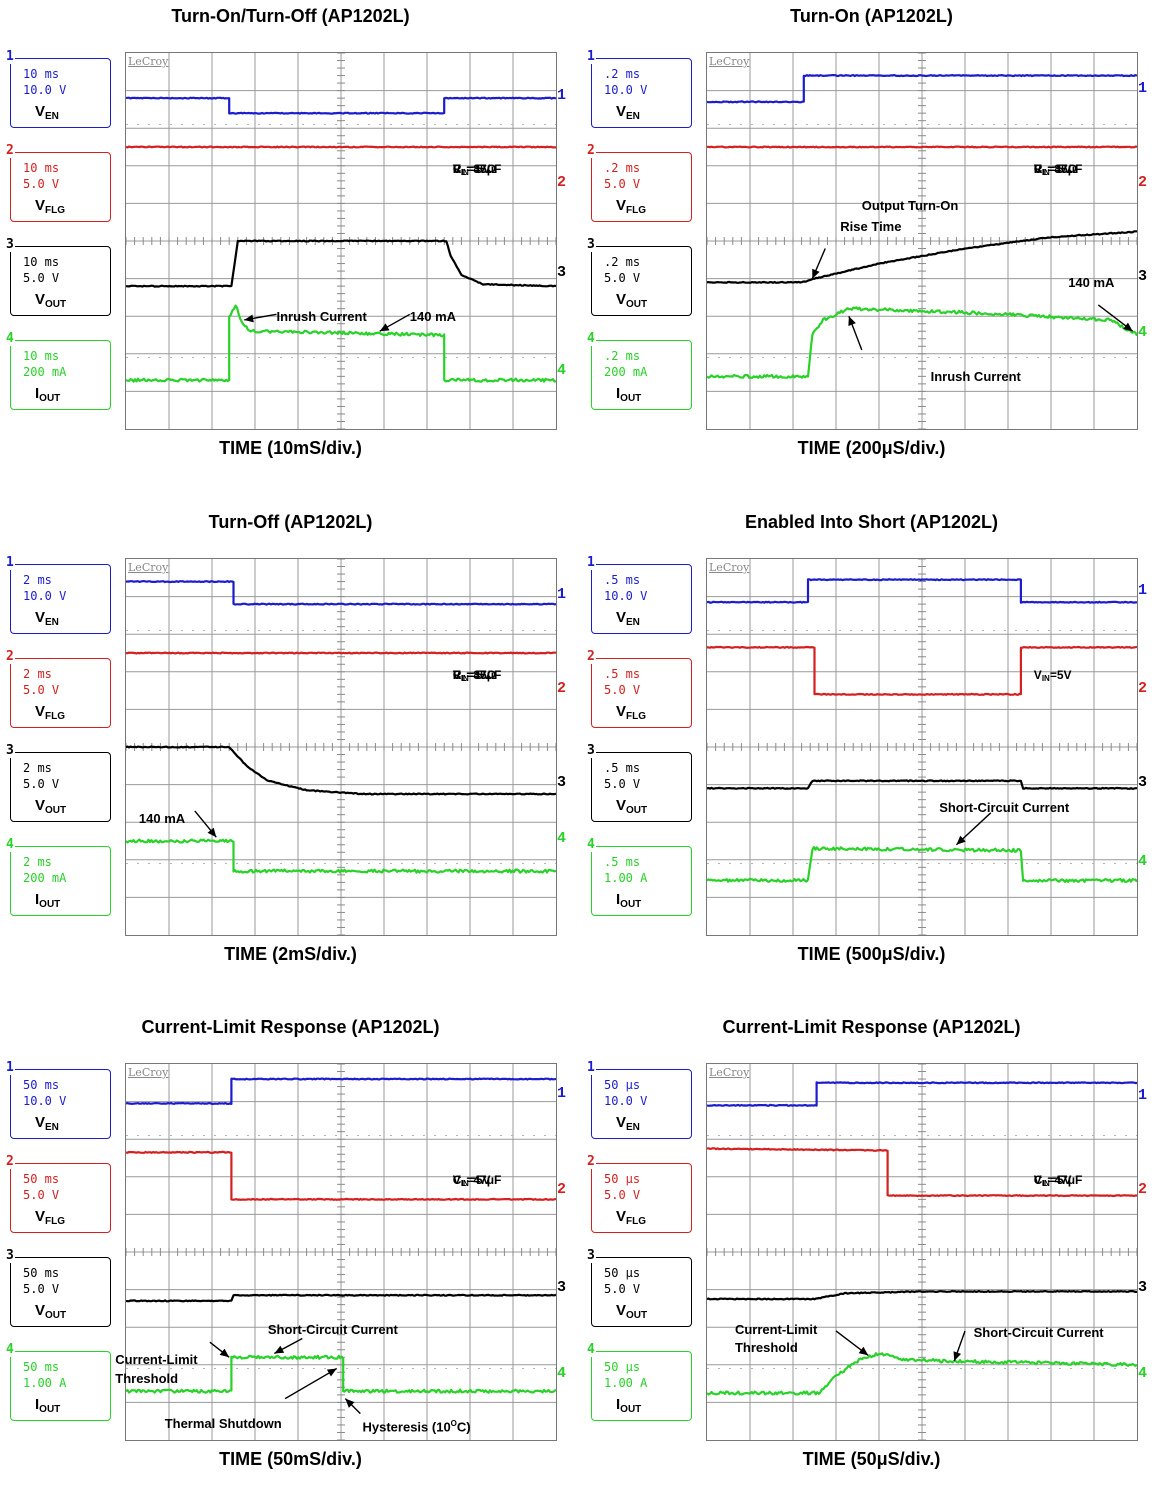 This screenshot has width=1162, height=1505. What do you see at coordinates (58, 1193) in the screenshot?
I see `channel-box-2: 2 50 ms 5.0 V VFLG` at bounding box center [58, 1193].